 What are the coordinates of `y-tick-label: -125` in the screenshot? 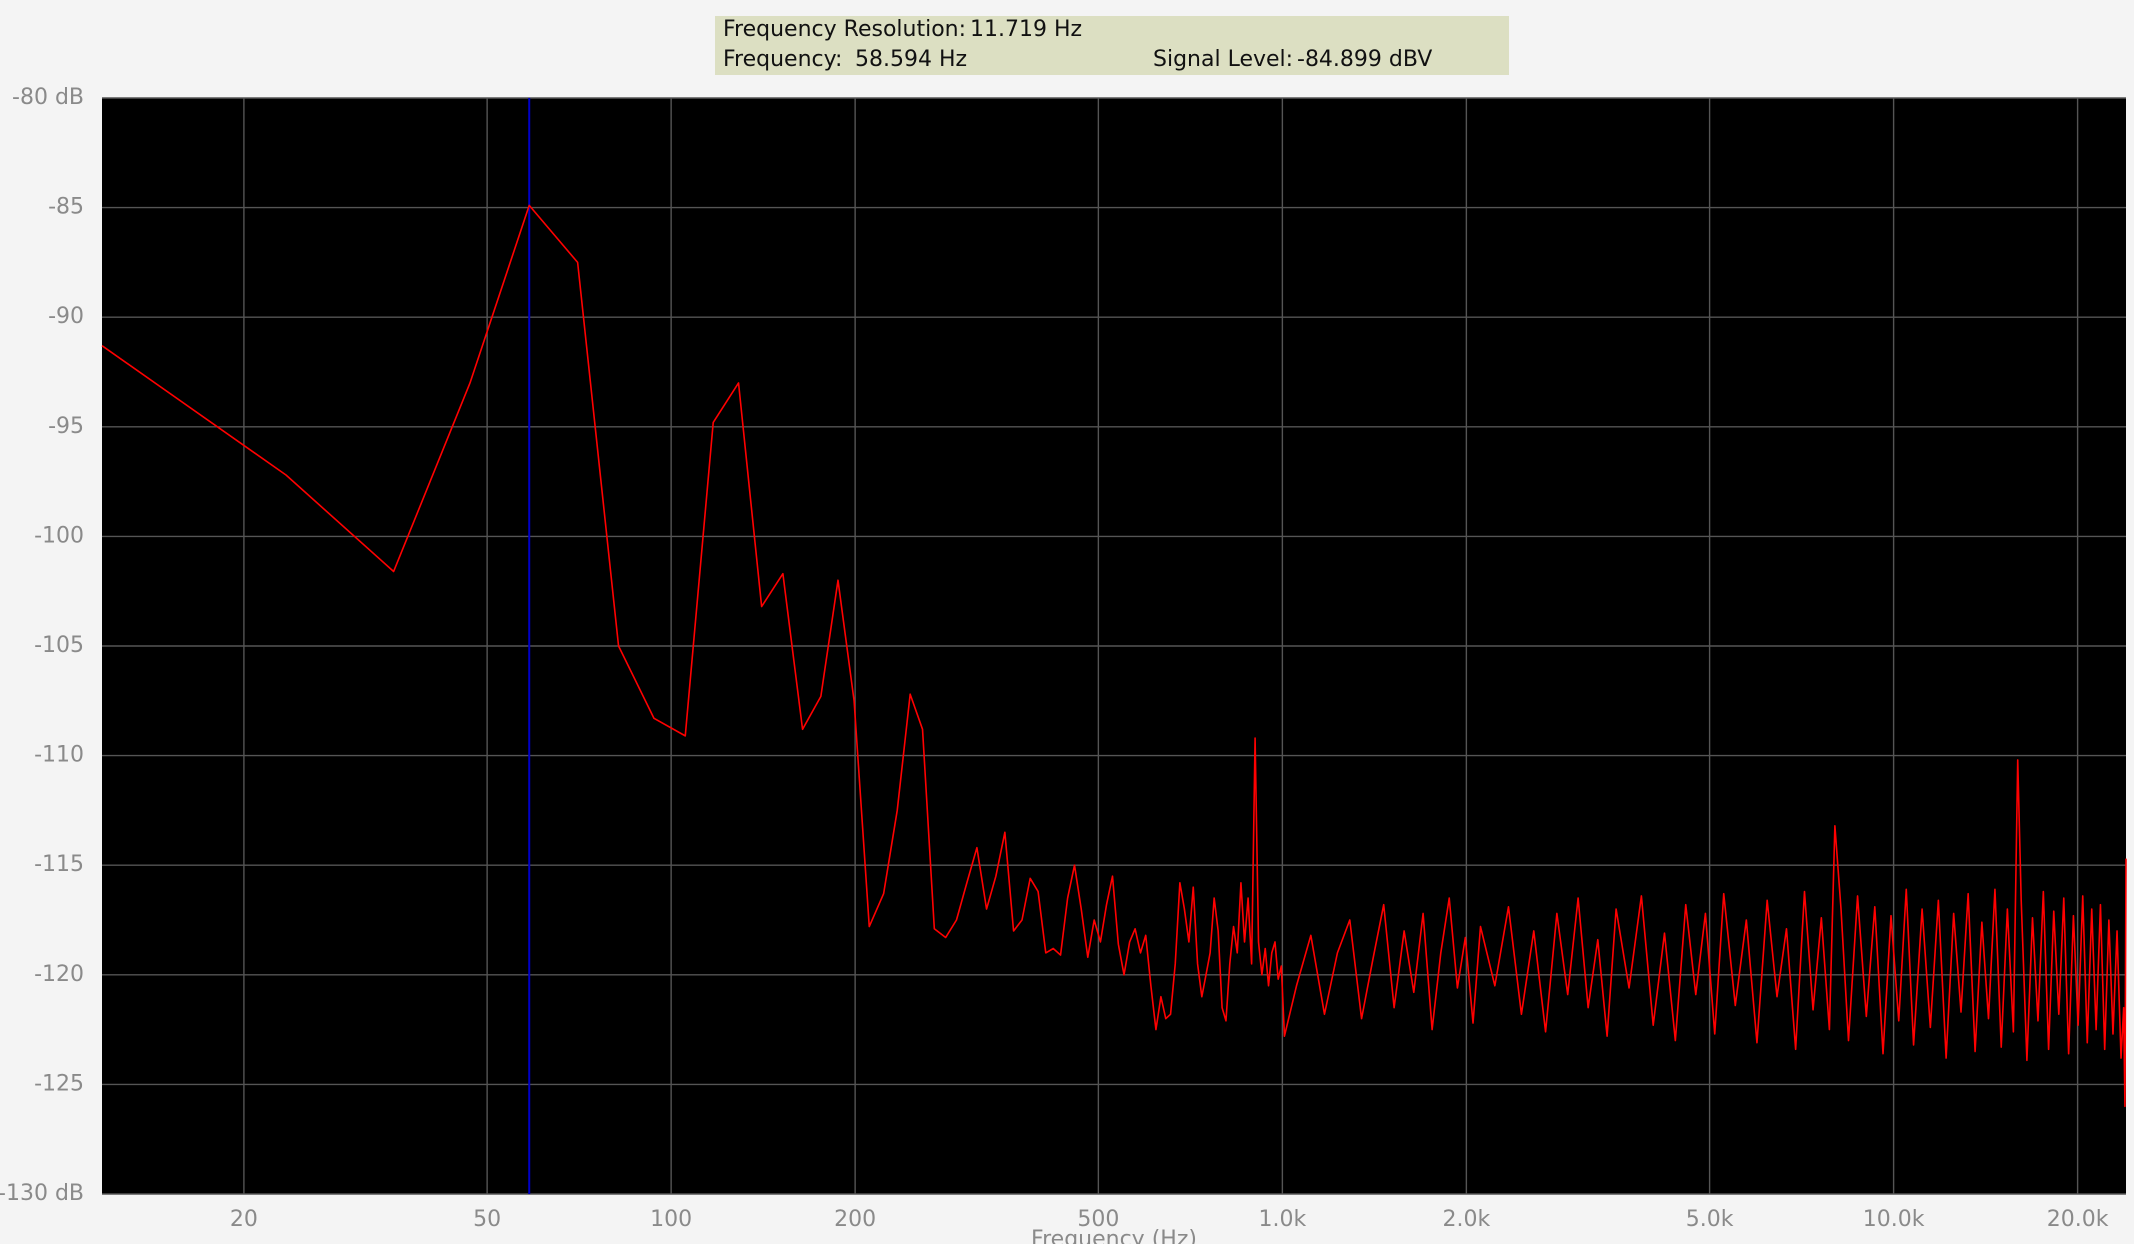 It's located at (59, 1083).